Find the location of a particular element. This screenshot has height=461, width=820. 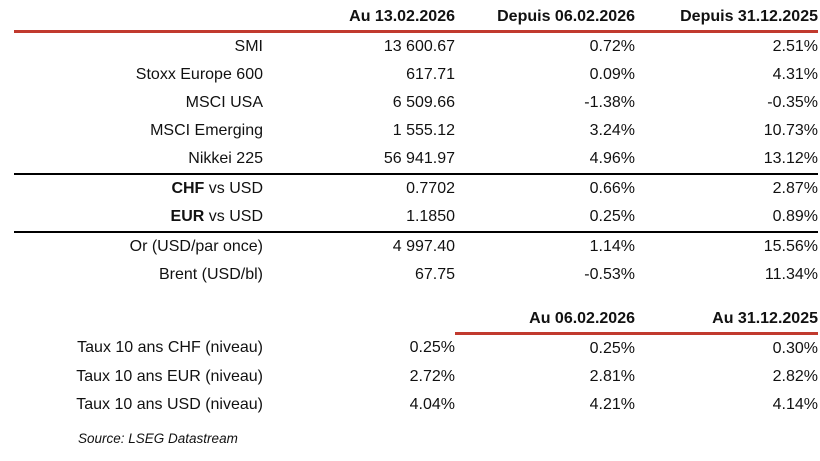

value-cell: 0.30% is located at coordinates (795, 348).